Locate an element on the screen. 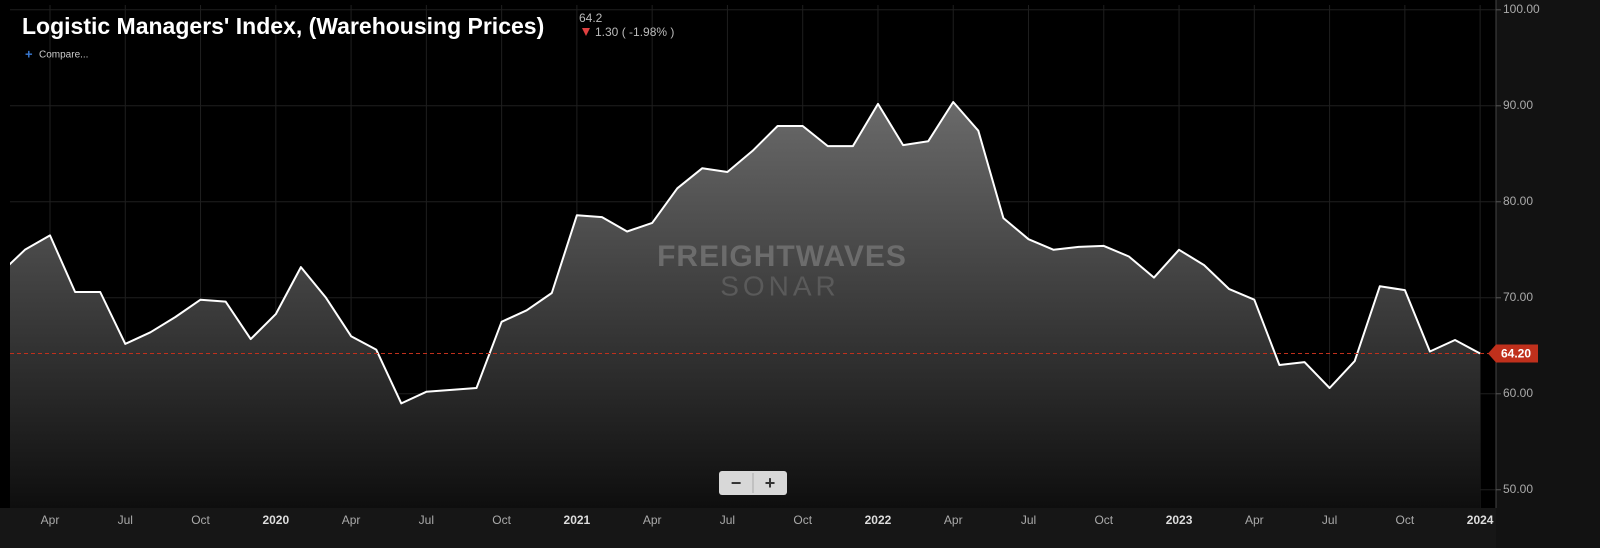  watermark: SONAR is located at coordinates (780, 285).